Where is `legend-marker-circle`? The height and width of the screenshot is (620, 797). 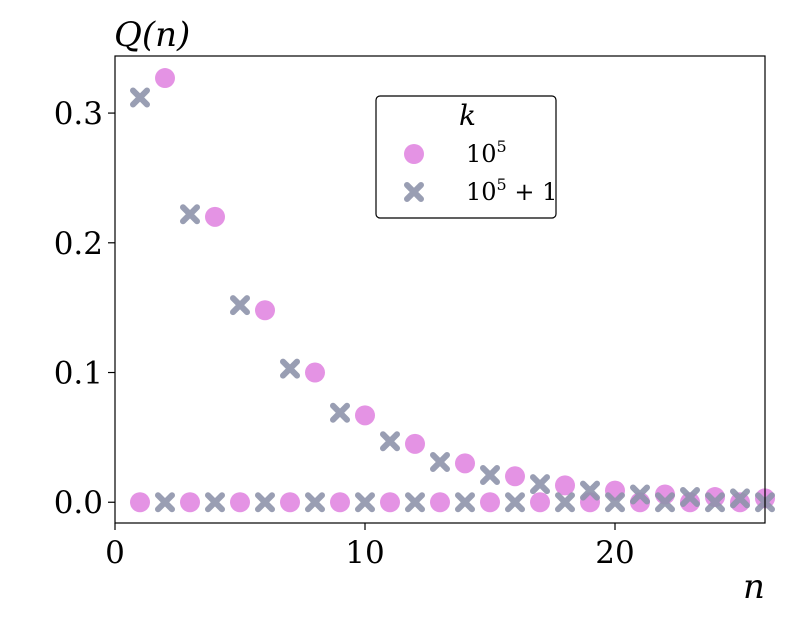
legend-marker-circle is located at coordinates (414, 154).